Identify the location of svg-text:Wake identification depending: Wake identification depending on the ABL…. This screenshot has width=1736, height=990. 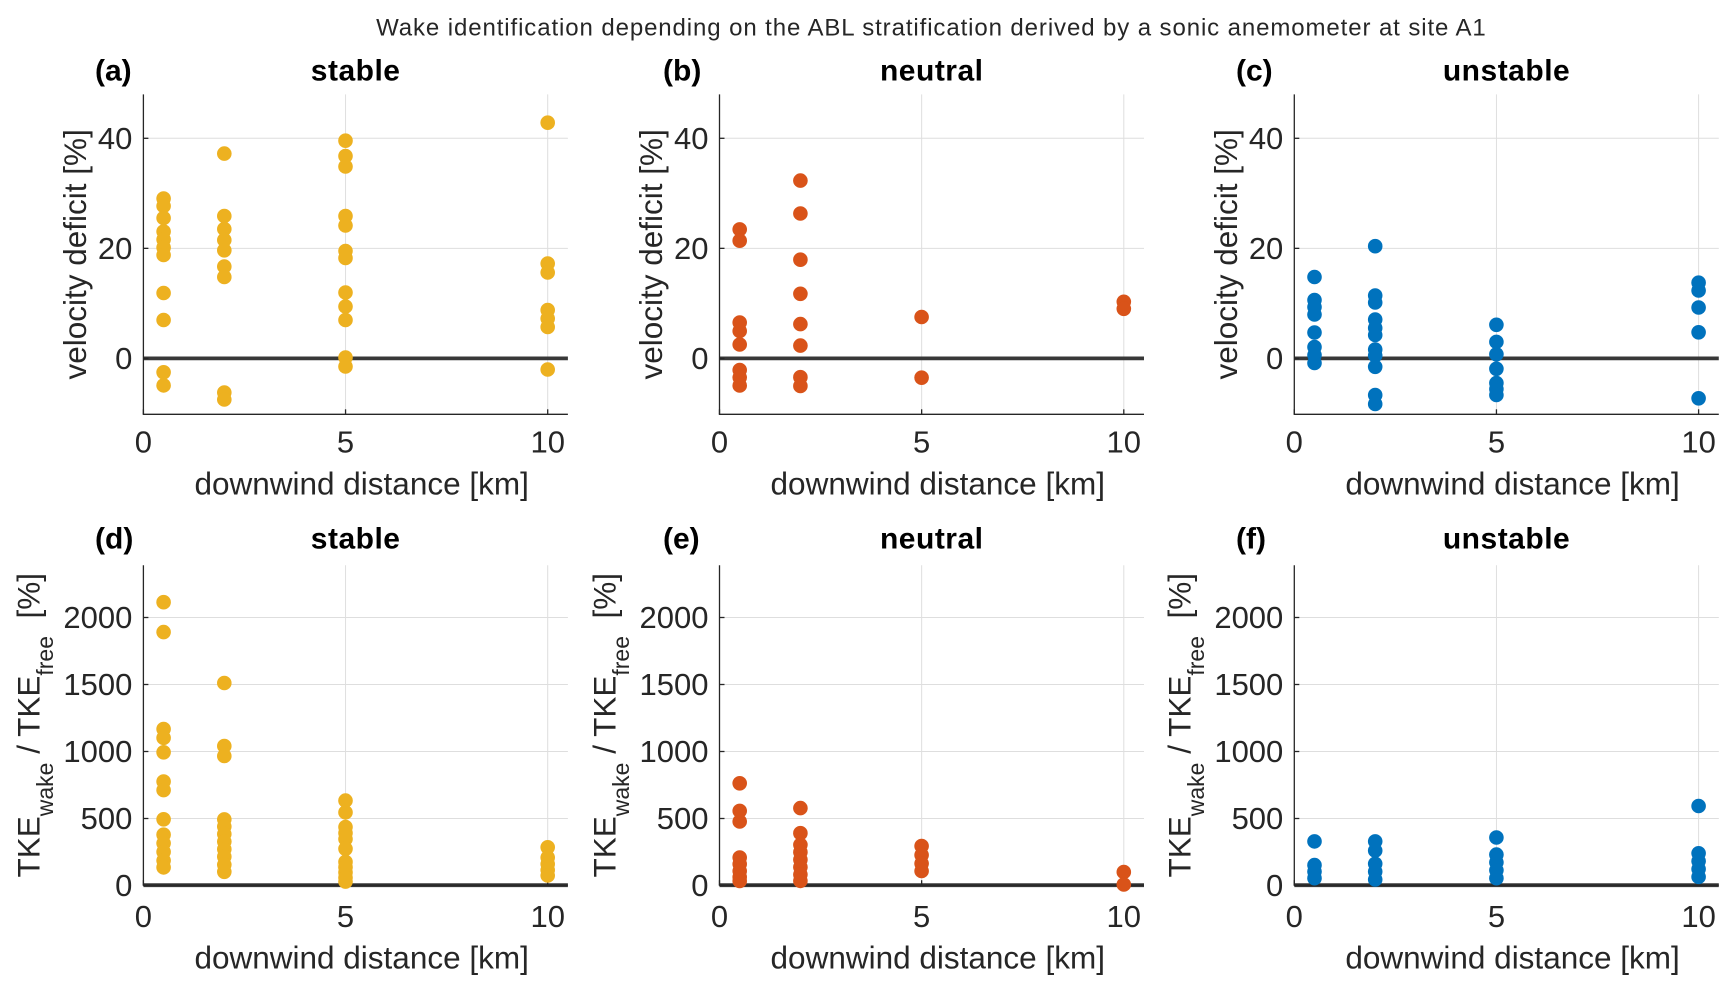
(931, 27).